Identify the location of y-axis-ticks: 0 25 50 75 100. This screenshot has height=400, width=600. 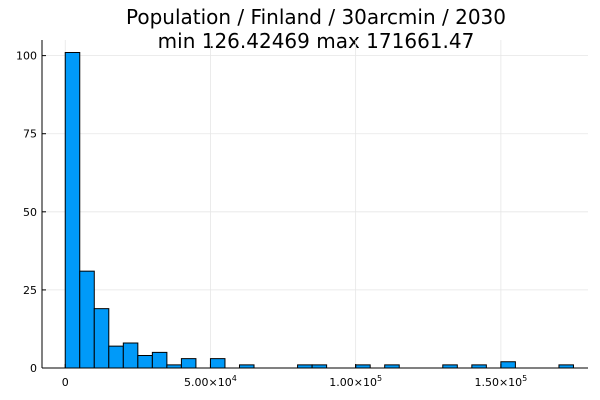
(31, 212).